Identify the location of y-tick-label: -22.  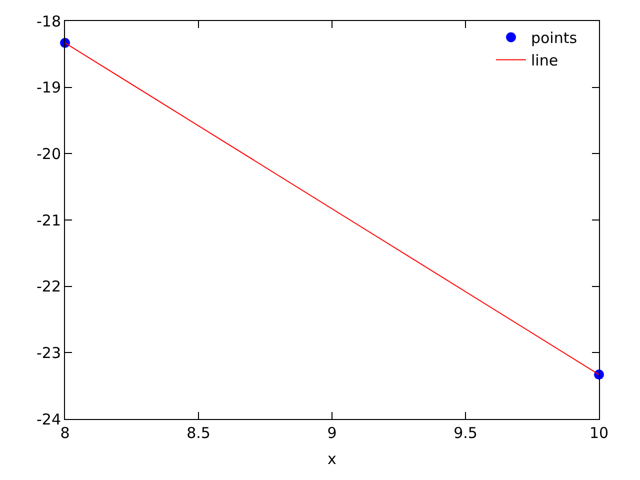
(48, 287).